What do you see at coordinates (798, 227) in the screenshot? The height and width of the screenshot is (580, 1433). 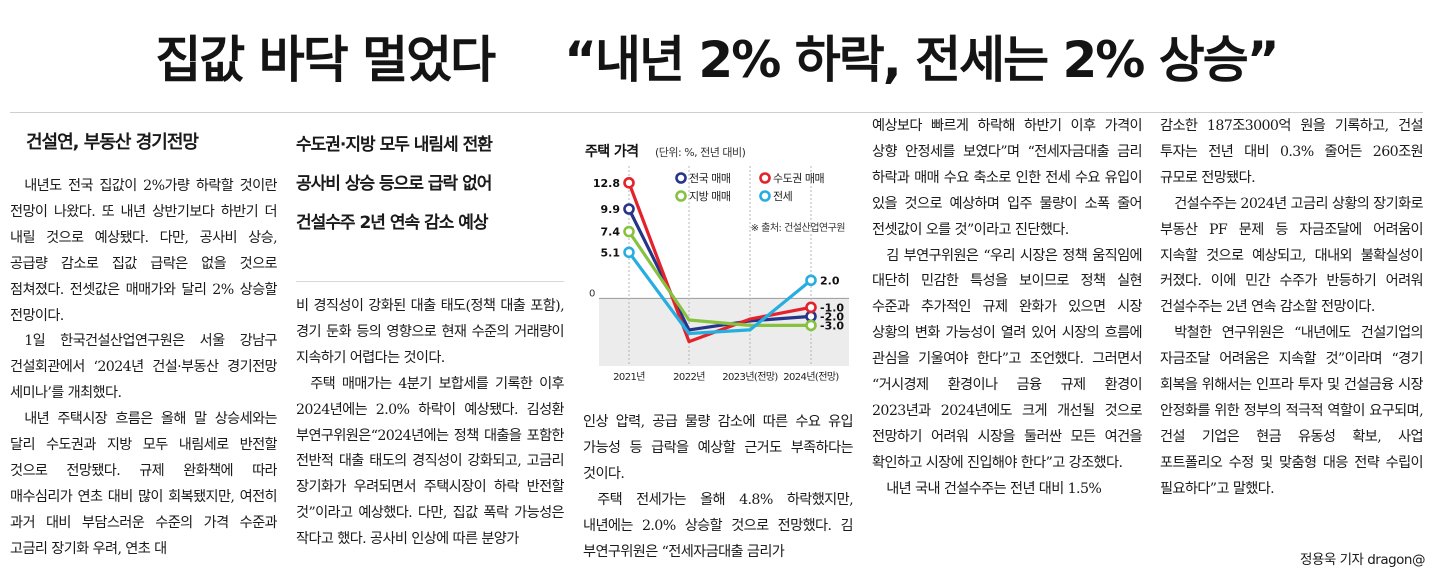 I see `chart-source: ※ 출처: 건설산업연구원` at bounding box center [798, 227].